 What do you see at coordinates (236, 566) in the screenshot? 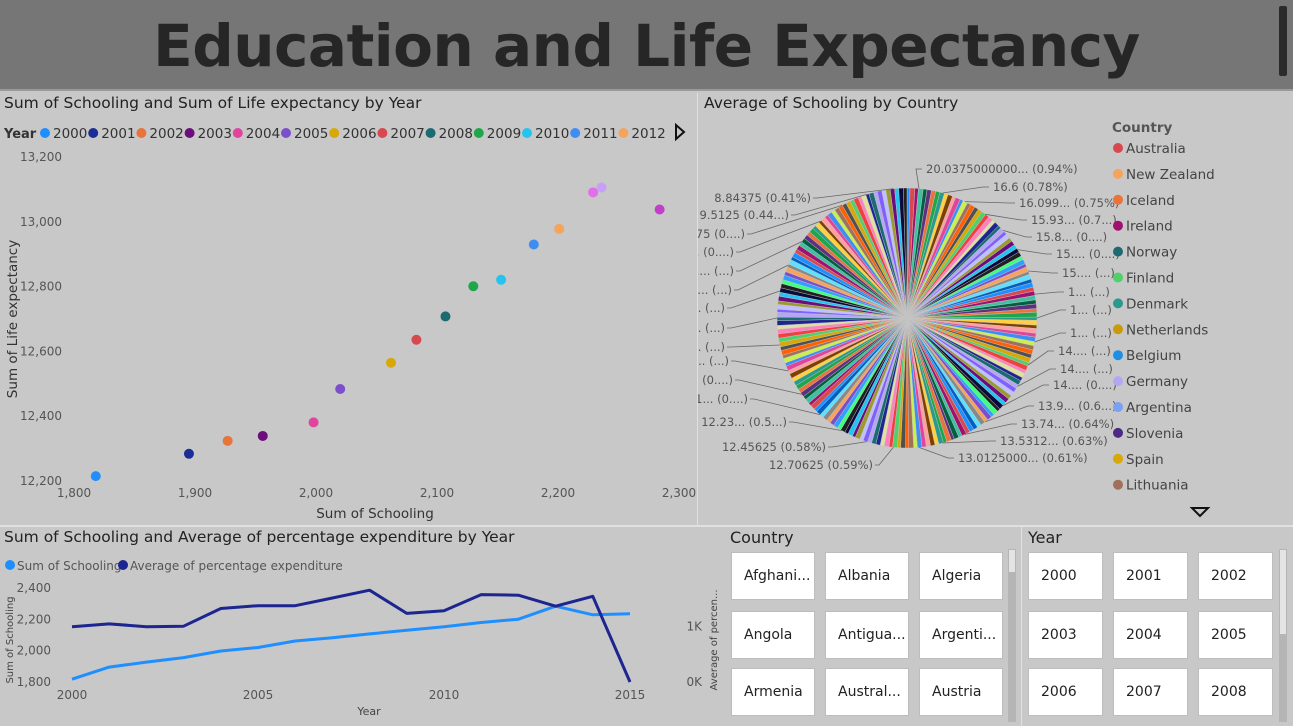
I see `line-legend-item: Average of percentage expenditure` at bounding box center [236, 566].